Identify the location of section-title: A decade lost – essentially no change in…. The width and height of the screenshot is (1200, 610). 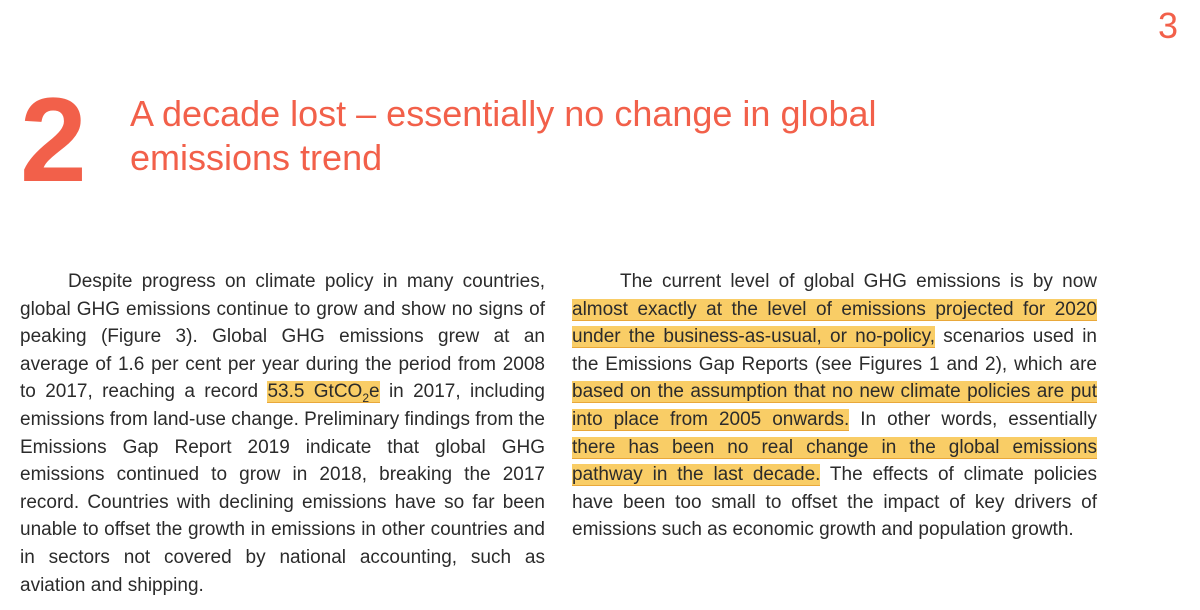
(503, 135).